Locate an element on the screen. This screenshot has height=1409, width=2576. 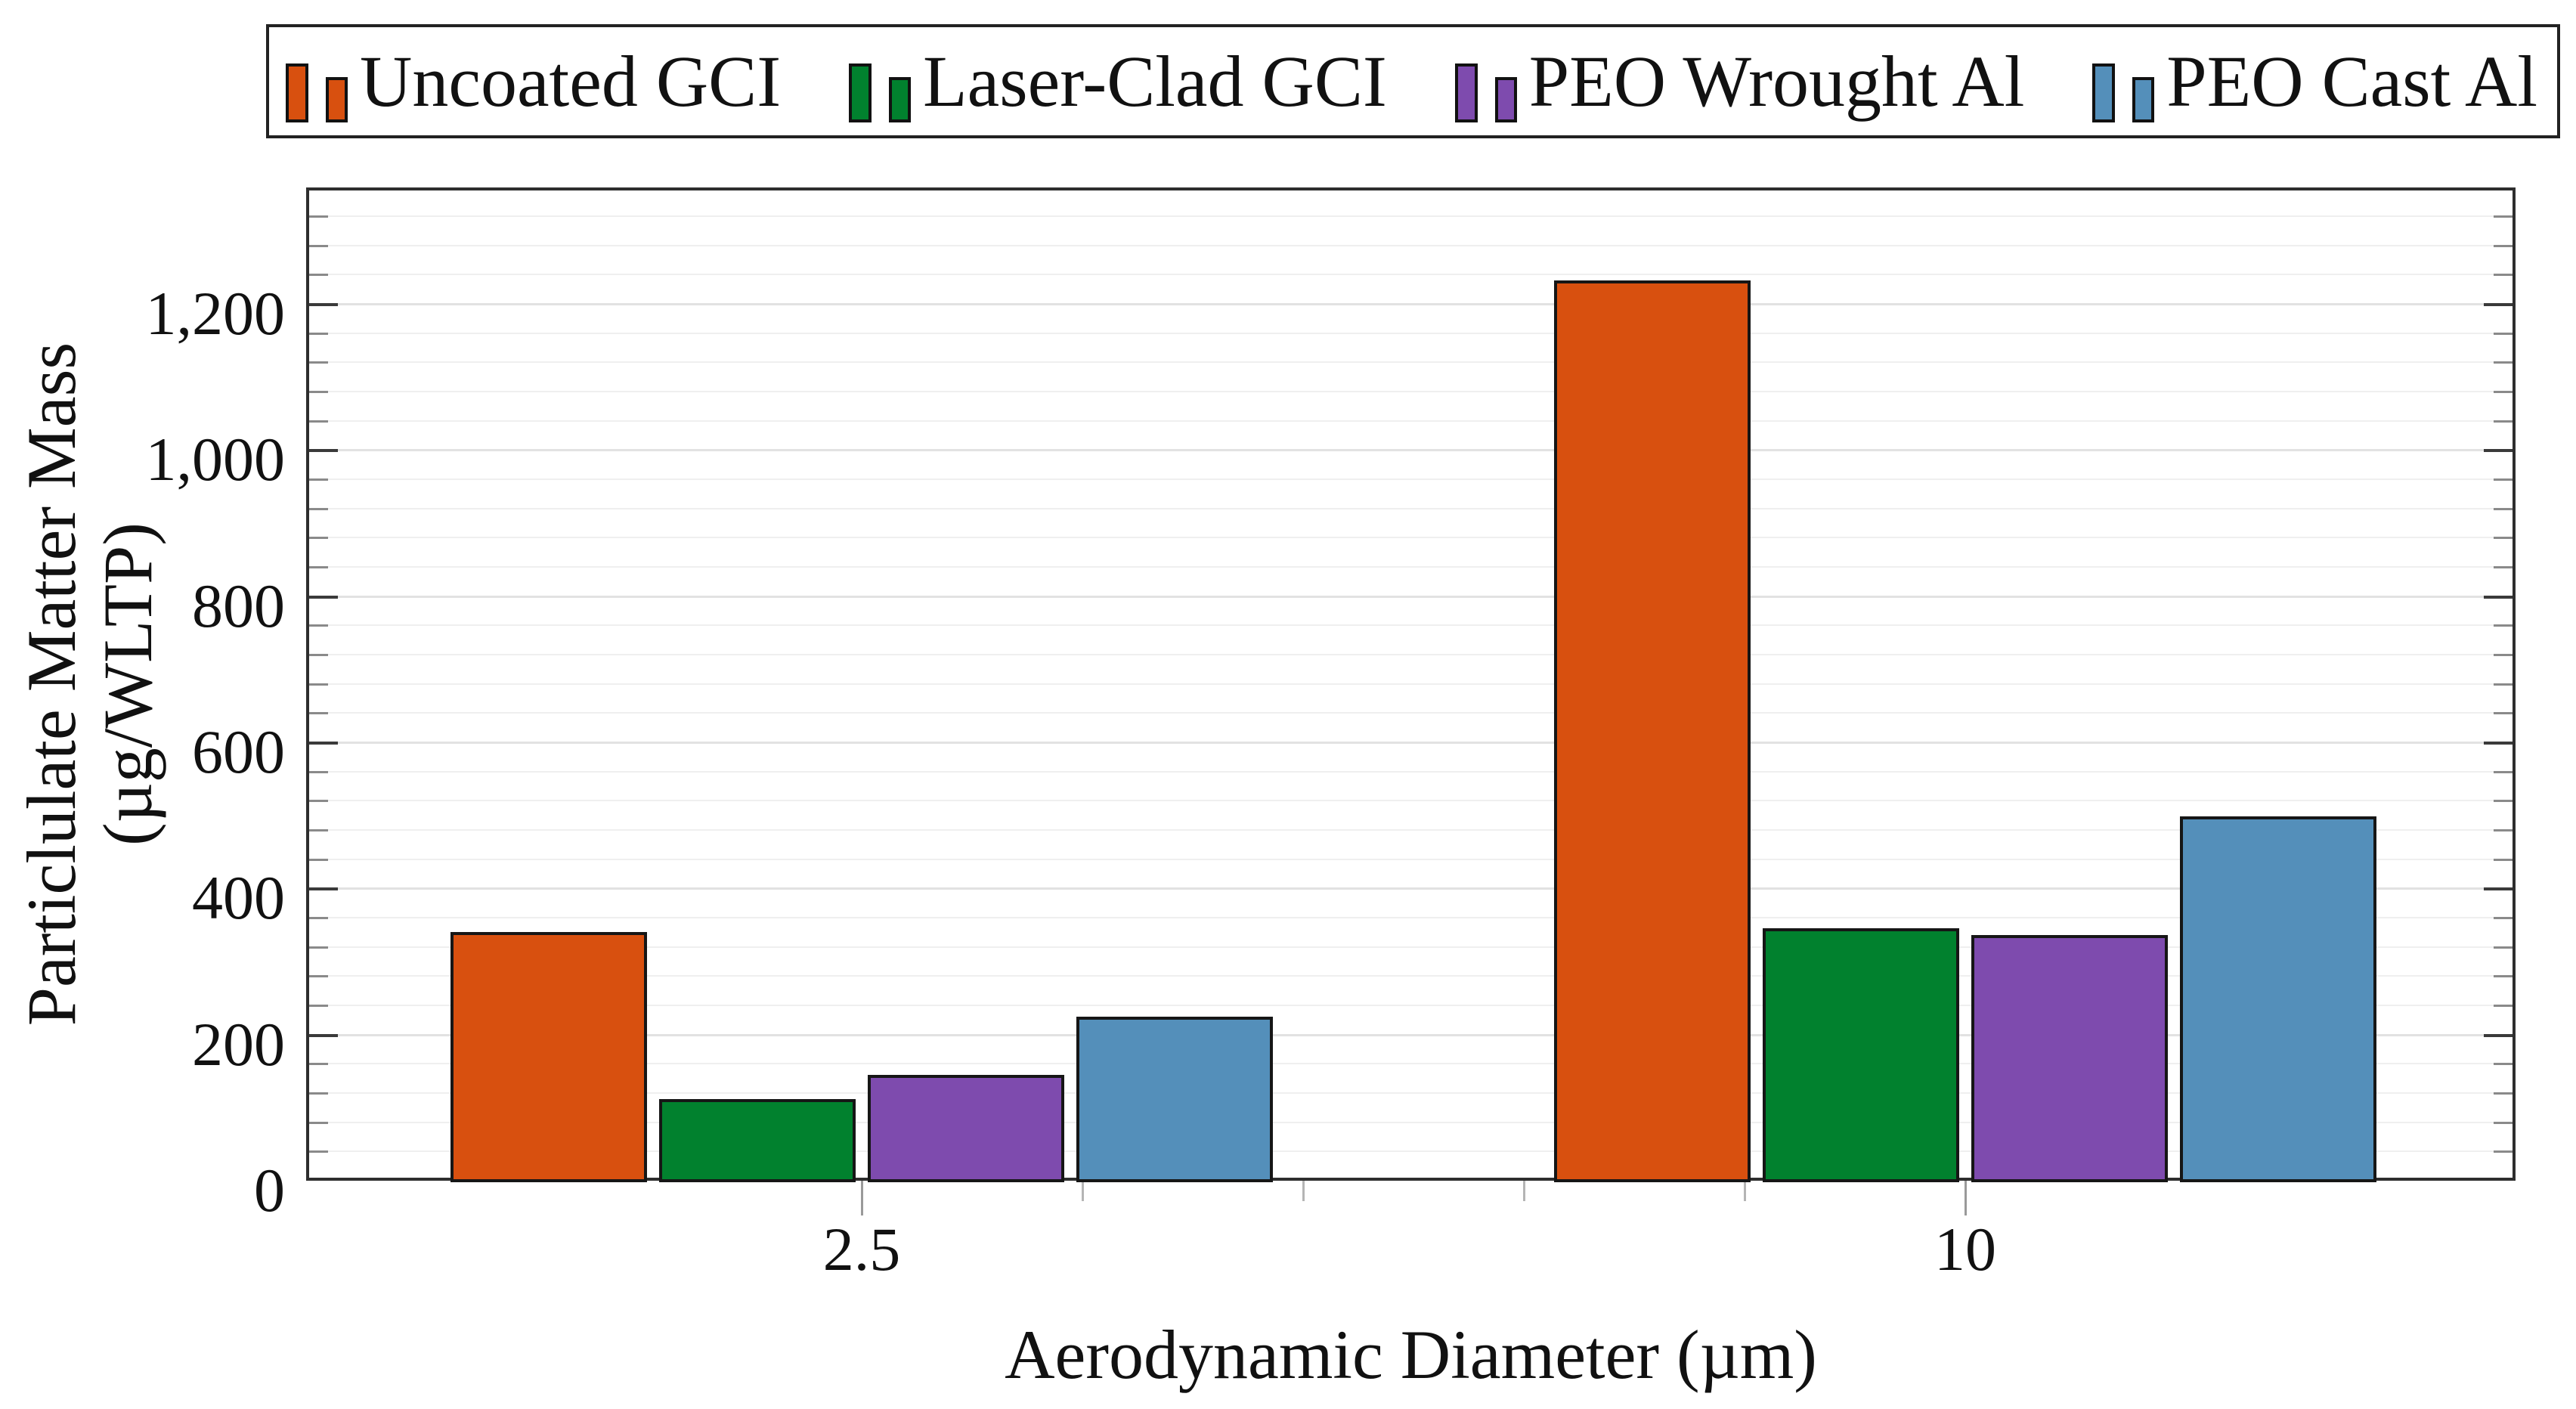
y-tick-label: 0 is located at coordinates (269, 1190).